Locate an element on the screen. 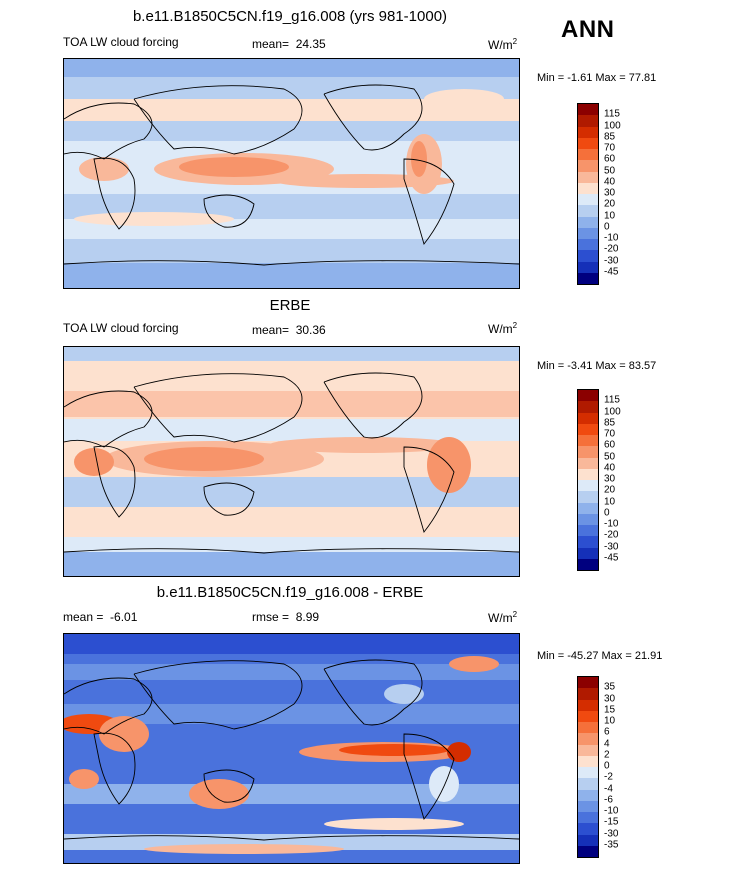  panel2-minmax: Min = -3.41 Max = 83.57 is located at coordinates (597, 366).